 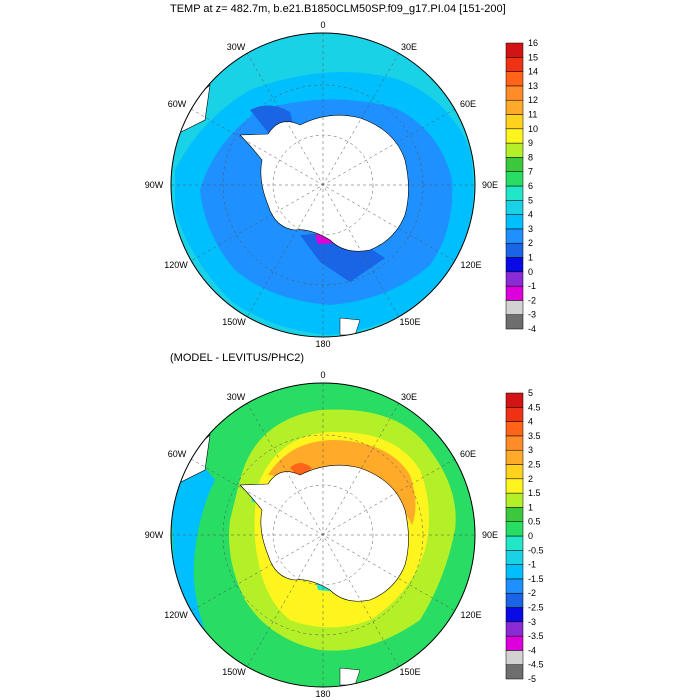 What do you see at coordinates (530, 186) in the screenshot?
I see `colorbar-tick-label: 6` at bounding box center [530, 186].